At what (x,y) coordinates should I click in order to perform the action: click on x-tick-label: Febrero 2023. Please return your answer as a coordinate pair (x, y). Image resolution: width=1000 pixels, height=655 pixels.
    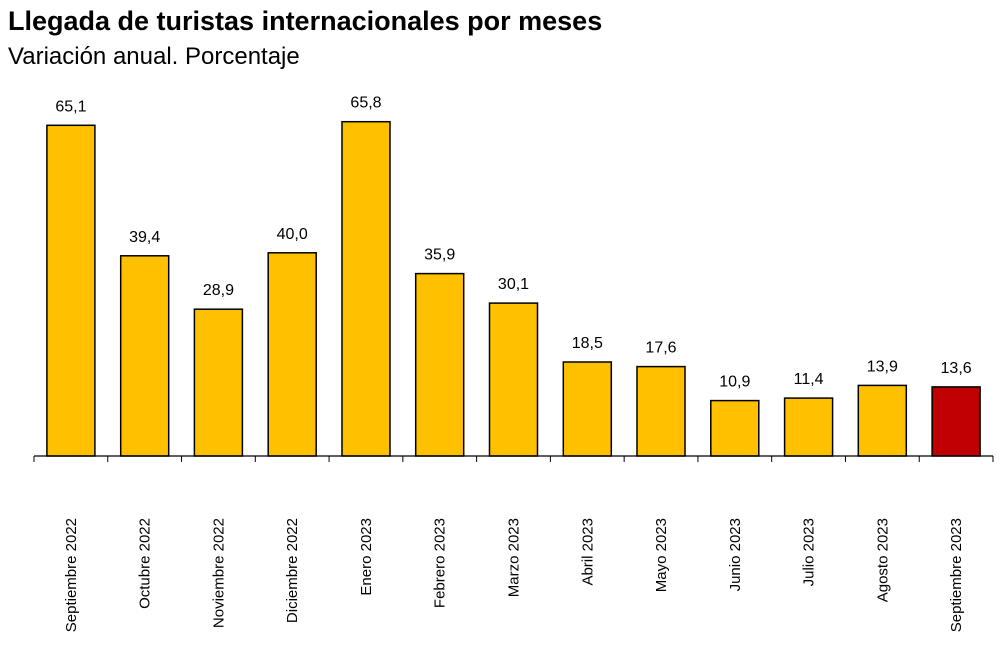
    Looking at the image, I should click on (440, 563).